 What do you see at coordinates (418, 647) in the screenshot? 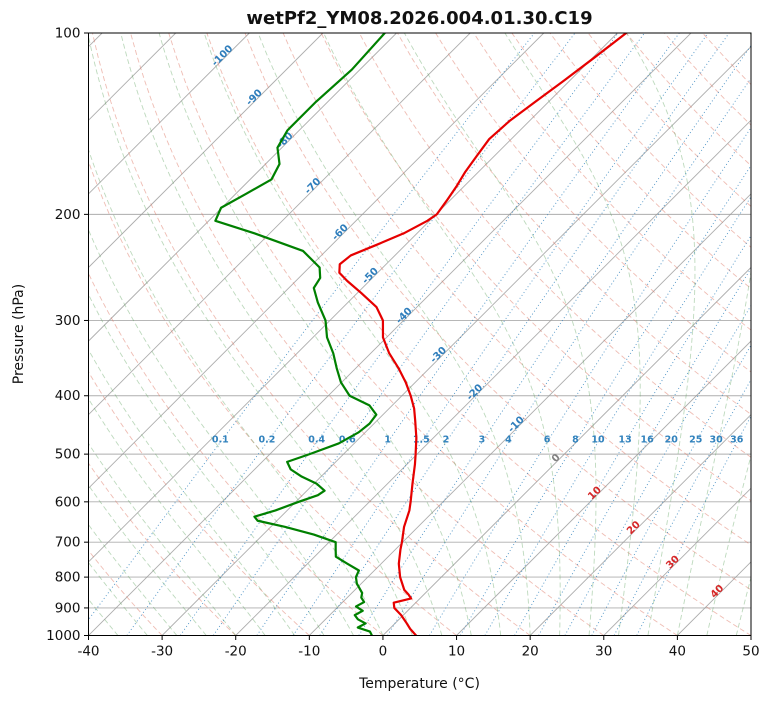
I see `x-axis: -40 -30 -20 -10 0 10 20 30 40 50` at bounding box center [418, 647].